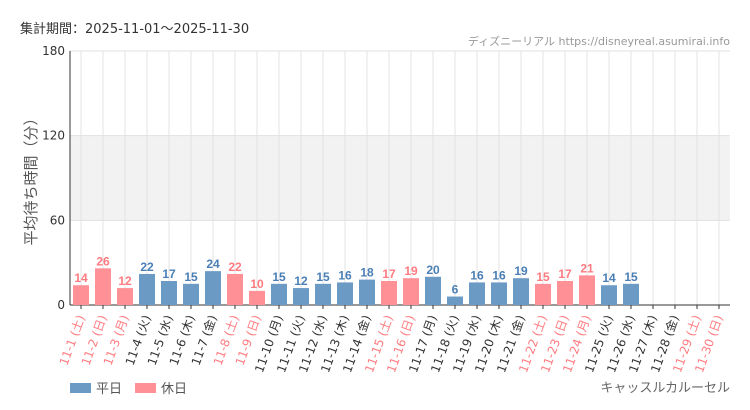  What do you see at coordinates (135, 29) in the screenshot?
I see `period-label: 集計期間：2025-11-01〜2025-11-30` at bounding box center [135, 29].